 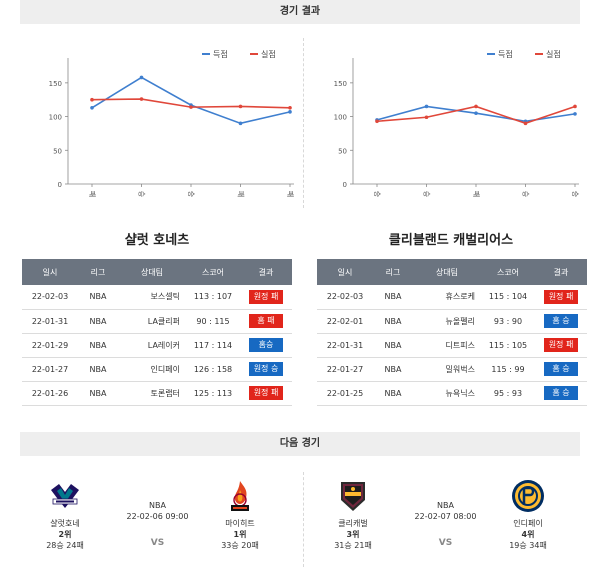 I want to click on row-date: 22-01-27, so click(x=50, y=369).